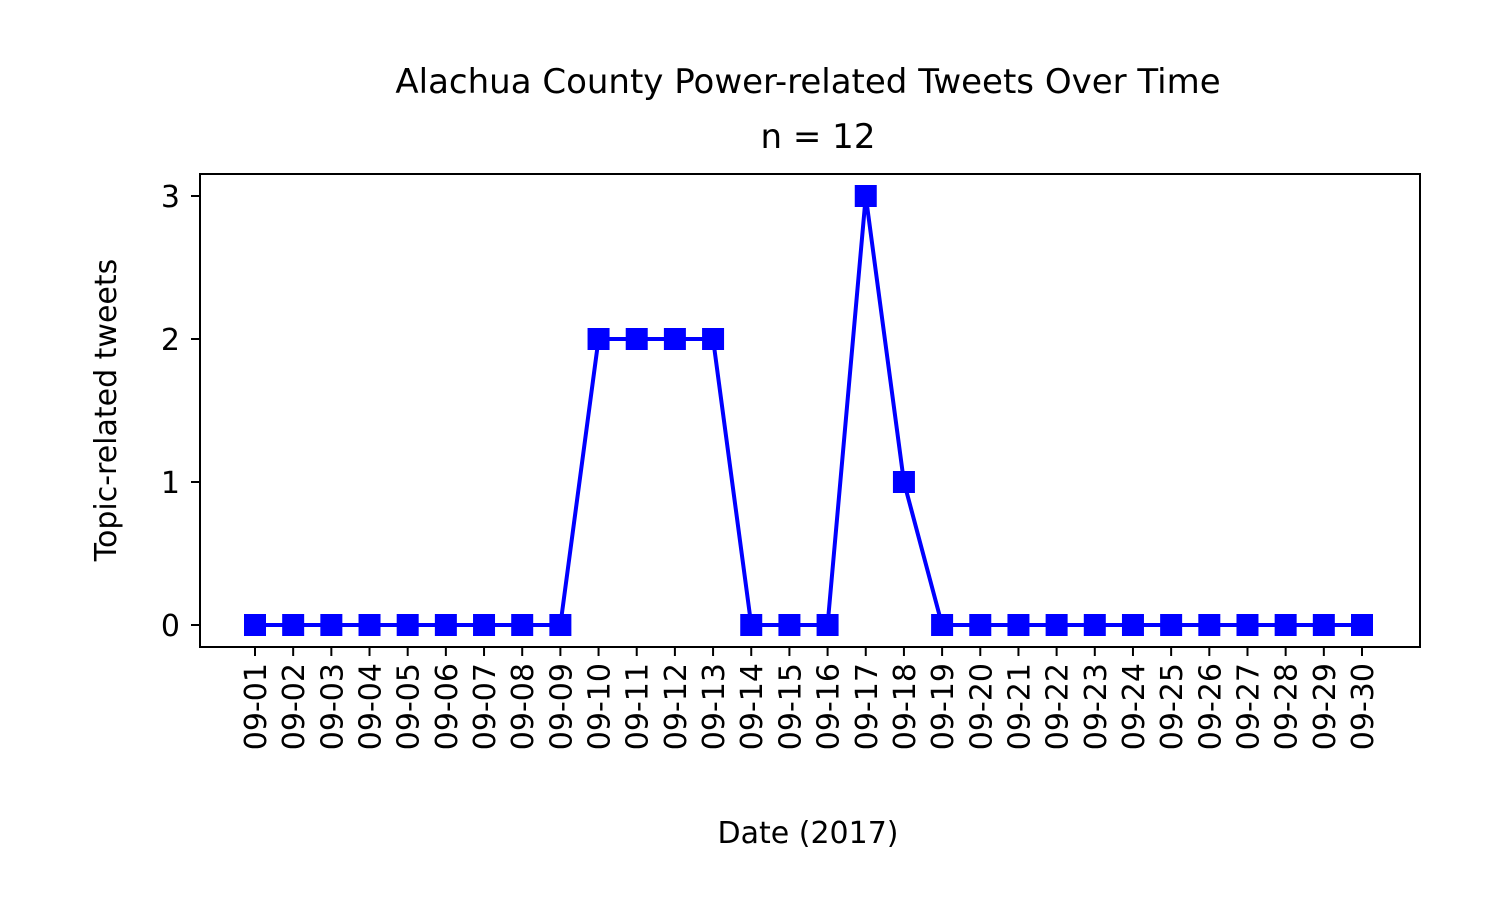 The height and width of the screenshot is (904, 1500). I want to click on x-tick-label: 09-15, so click(790, 706).